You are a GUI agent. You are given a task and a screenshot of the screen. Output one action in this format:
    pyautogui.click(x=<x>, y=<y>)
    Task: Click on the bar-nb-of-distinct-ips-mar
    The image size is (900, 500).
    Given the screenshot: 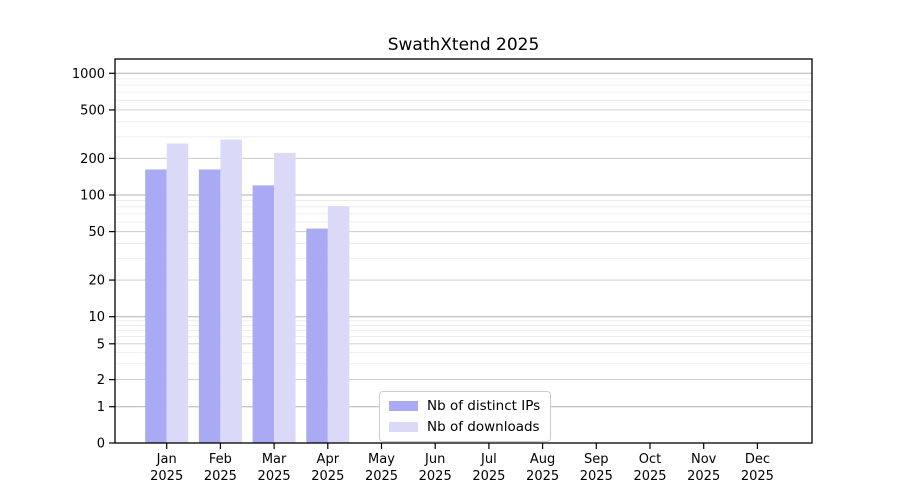 What is the action you would take?
    pyautogui.click(x=263, y=314)
    